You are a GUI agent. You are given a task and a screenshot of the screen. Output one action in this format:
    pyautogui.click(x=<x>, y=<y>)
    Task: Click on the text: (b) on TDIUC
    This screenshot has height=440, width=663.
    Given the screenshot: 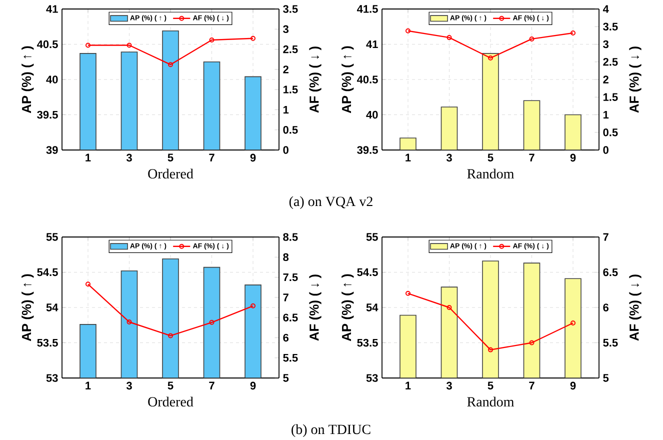 What is the action you would take?
    pyautogui.click(x=331, y=430)
    